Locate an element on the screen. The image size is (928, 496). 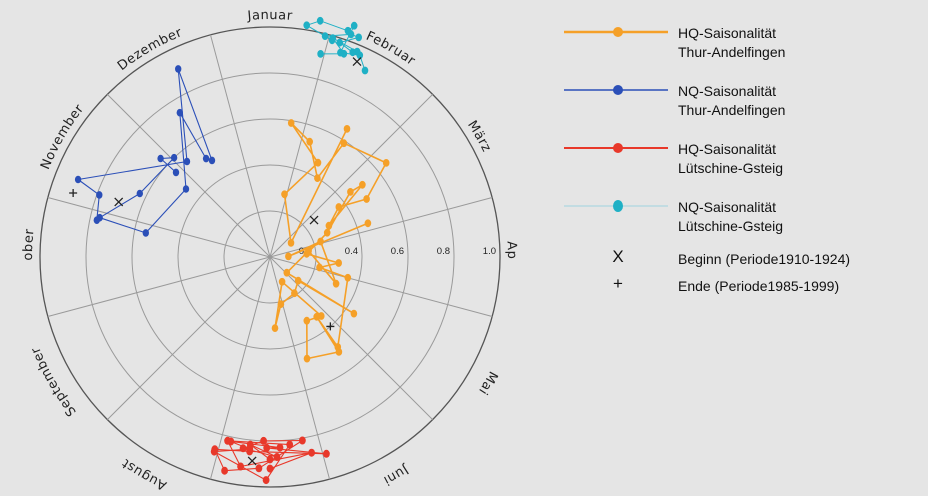
month-label: Februar is located at coordinates (391, 49).